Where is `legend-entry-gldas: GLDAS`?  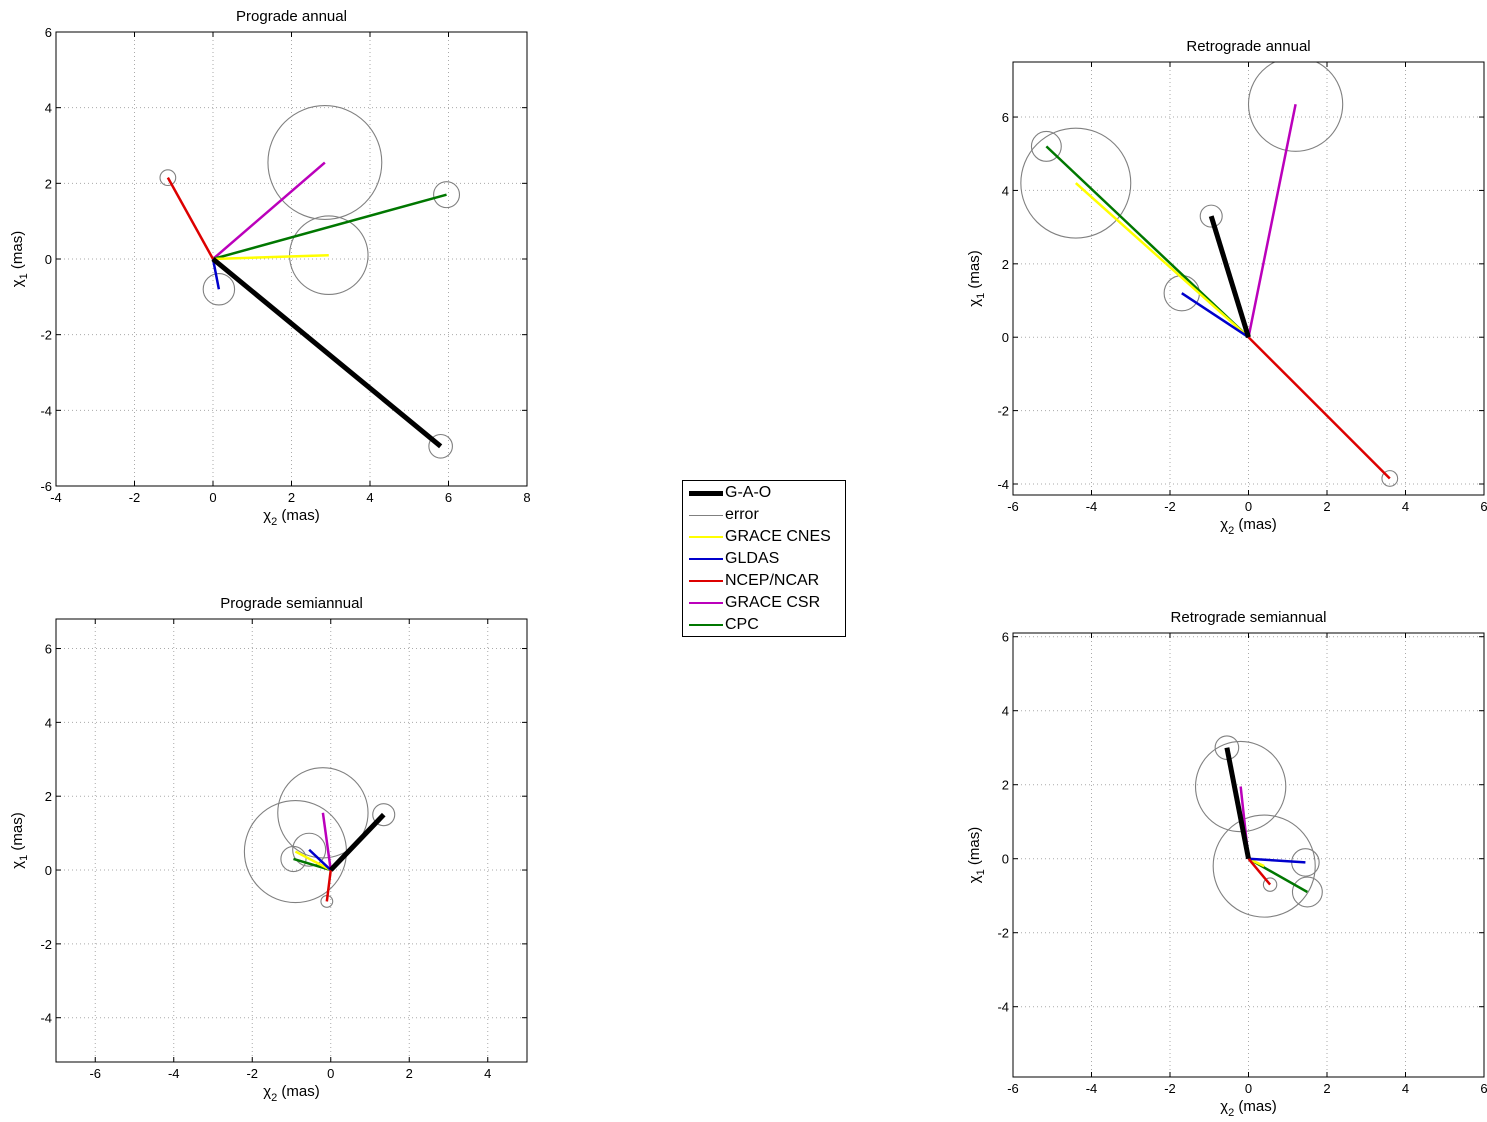
legend-entry-gldas: GLDAS is located at coordinates (764, 559).